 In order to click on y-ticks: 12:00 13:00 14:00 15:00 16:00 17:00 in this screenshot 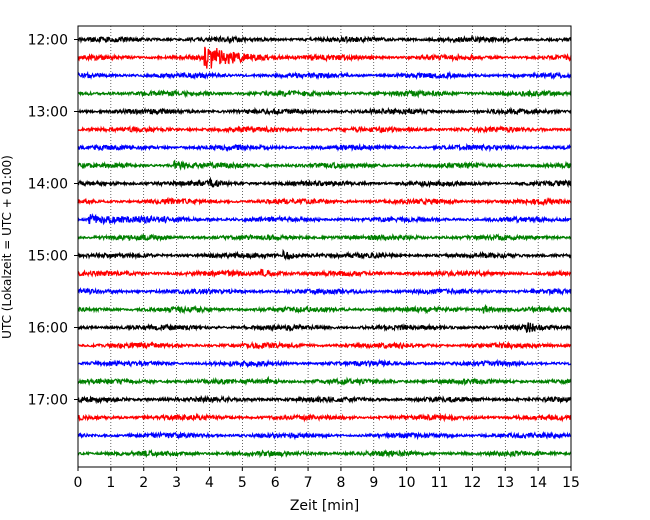, I will do `click(53, 221)`.